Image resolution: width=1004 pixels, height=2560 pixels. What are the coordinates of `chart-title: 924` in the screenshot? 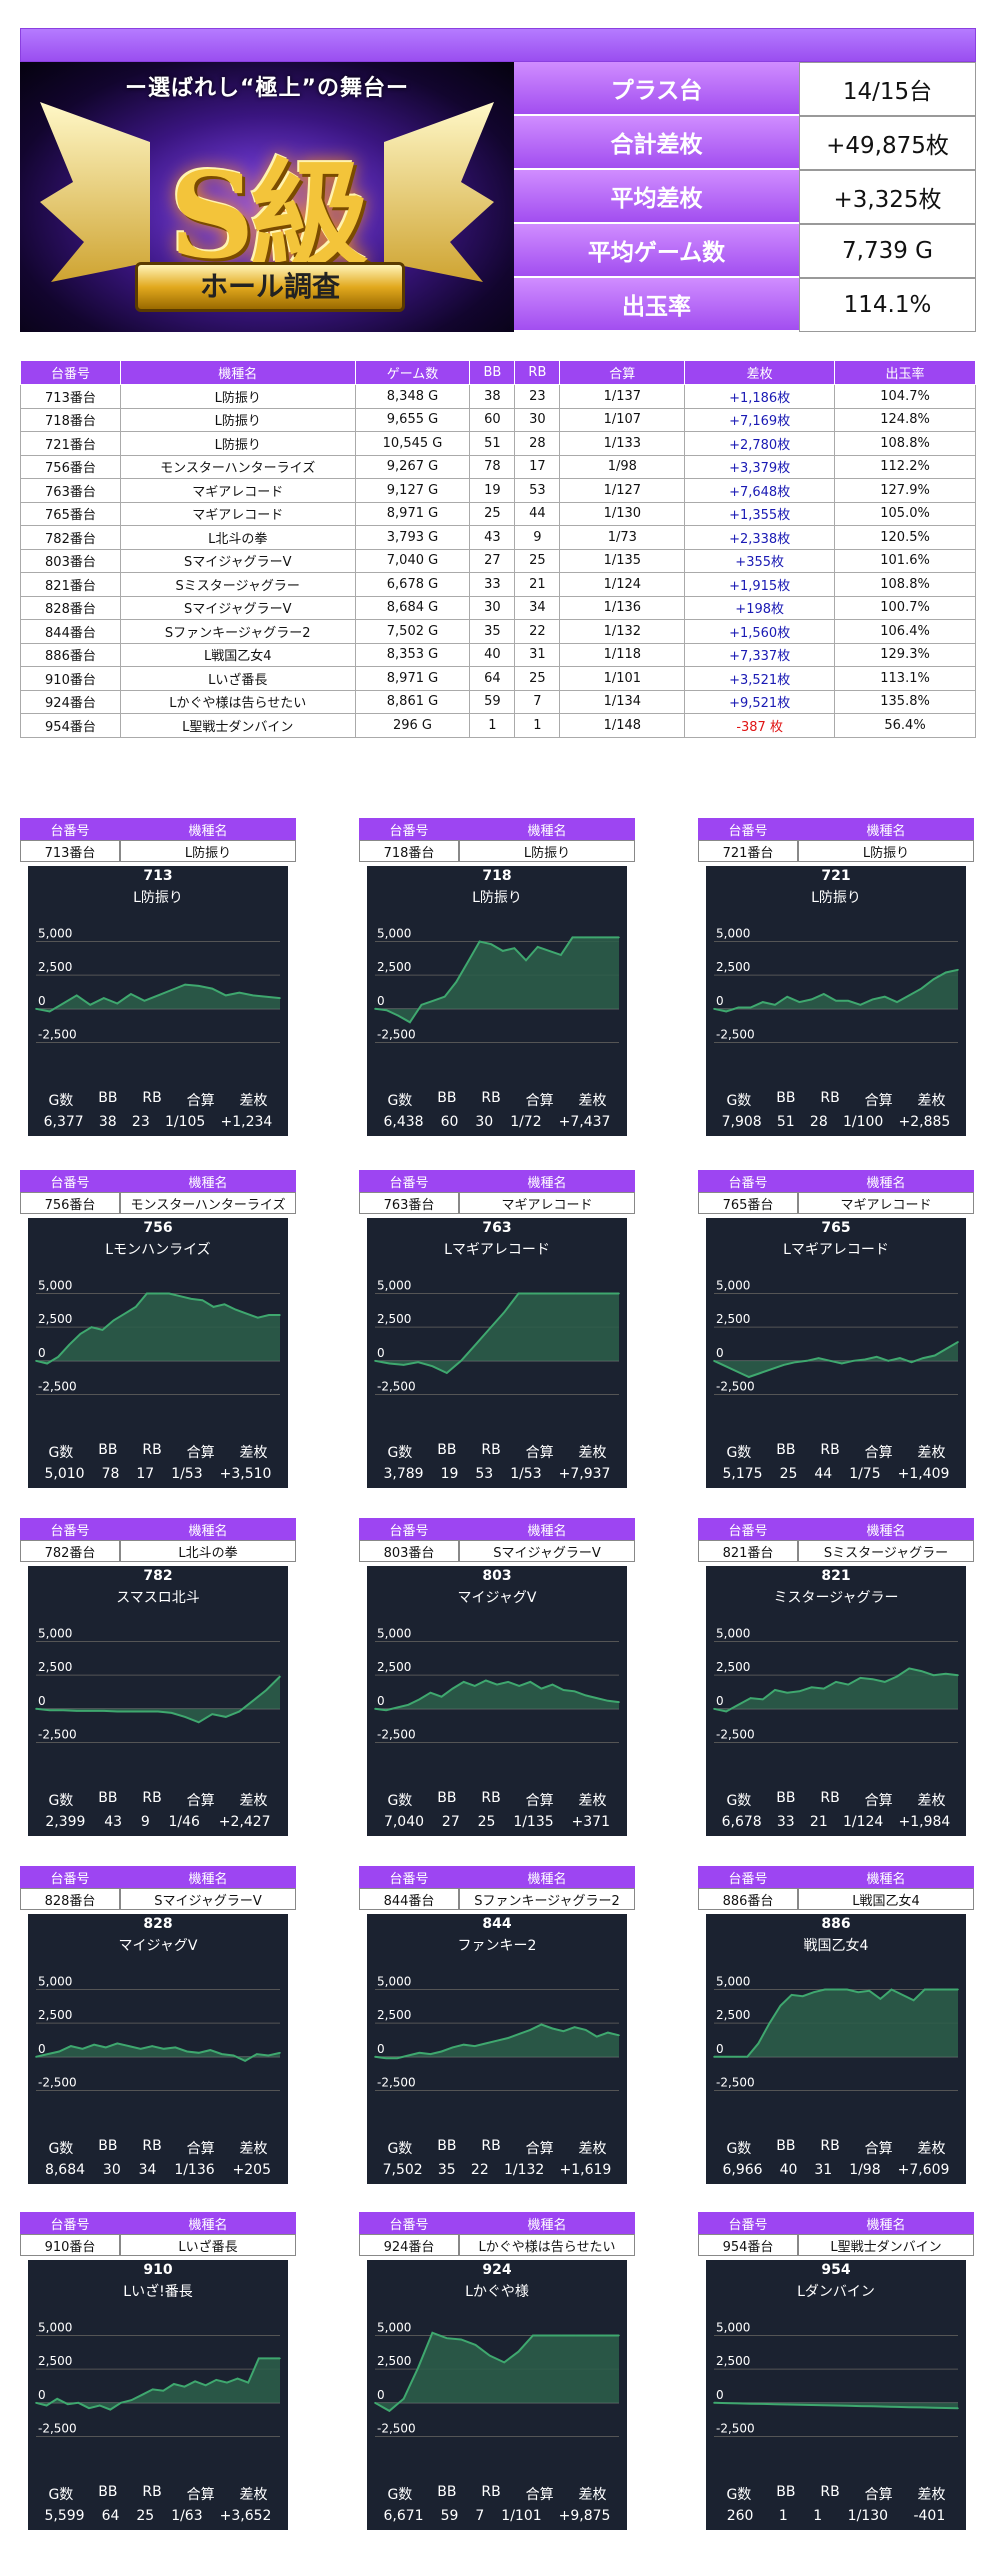 It's located at (497, 2270).